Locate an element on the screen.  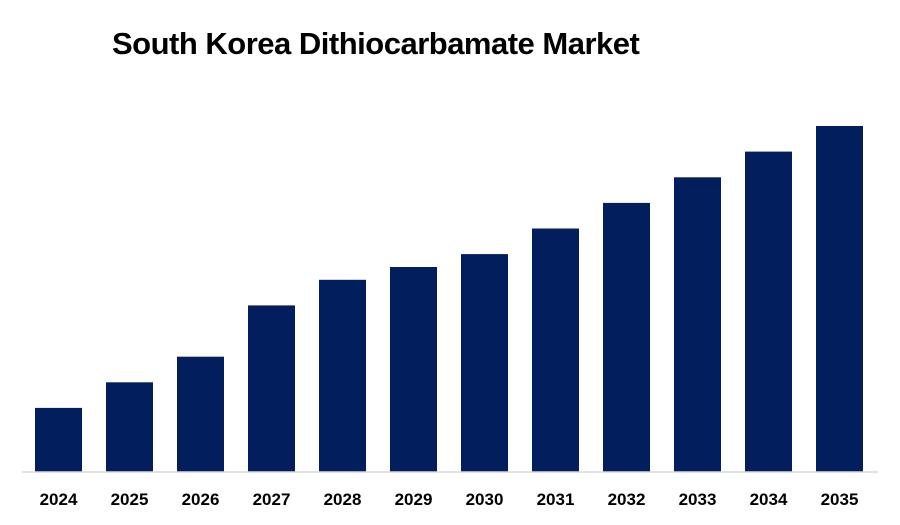
bar-2033 is located at coordinates (697, 325).